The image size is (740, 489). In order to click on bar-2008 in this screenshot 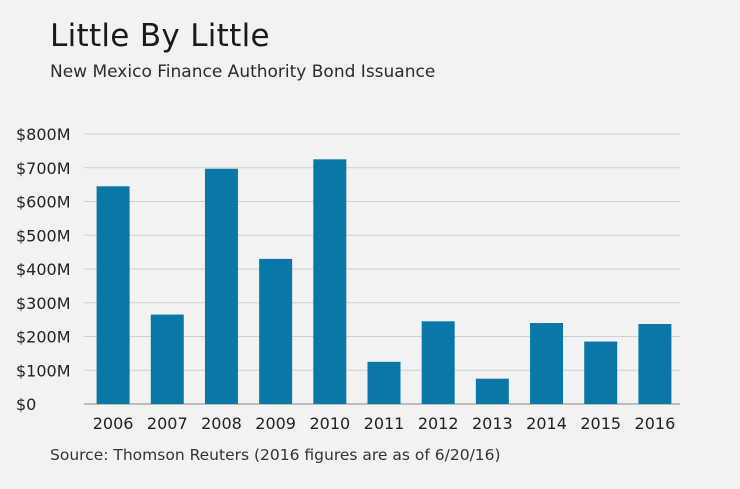, I will do `click(221, 286)`.